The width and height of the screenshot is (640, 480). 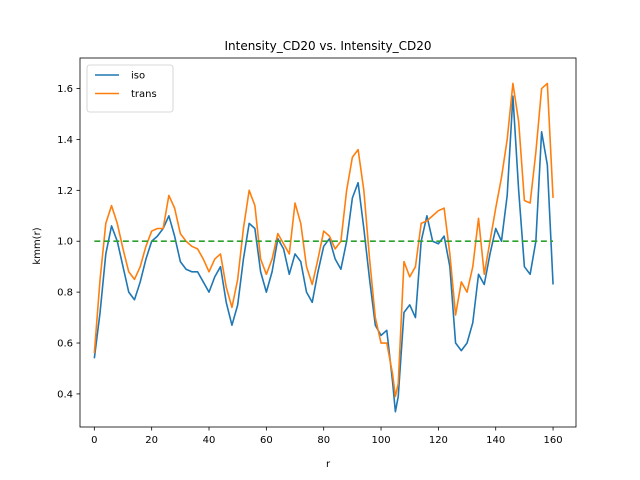 I want to click on legend-box, so click(x=130, y=88).